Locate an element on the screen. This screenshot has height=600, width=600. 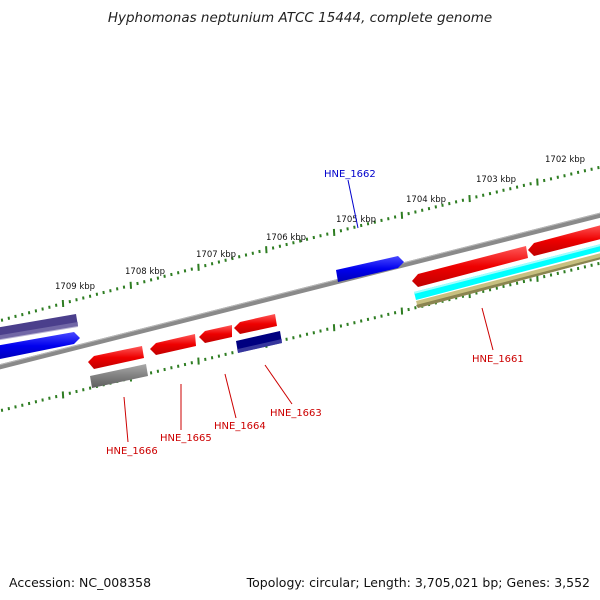
ruler-label-1709: 1709 kbp is located at coordinates (75, 287).